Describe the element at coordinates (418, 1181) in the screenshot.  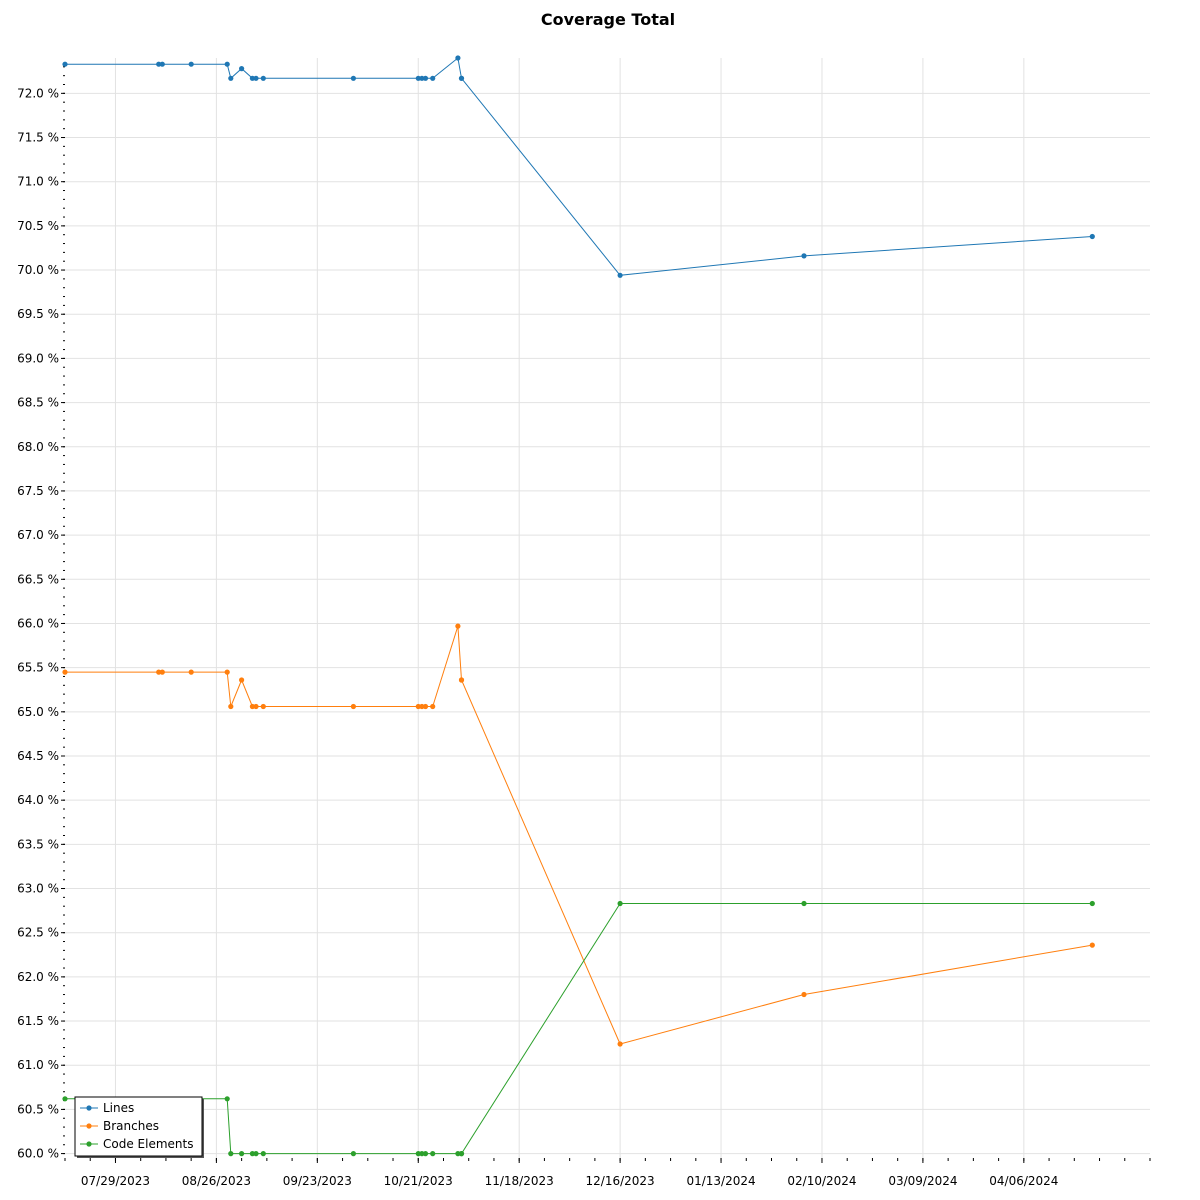
I see `x-tick-label: 10/21/2023` at that location.